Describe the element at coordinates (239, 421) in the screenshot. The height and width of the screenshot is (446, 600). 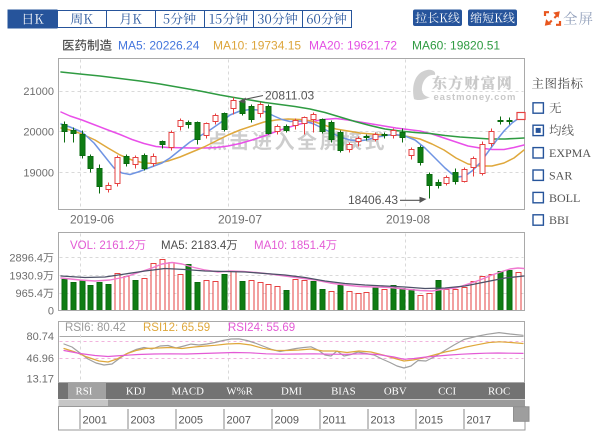
I see `svg-text: 2007` at that location.